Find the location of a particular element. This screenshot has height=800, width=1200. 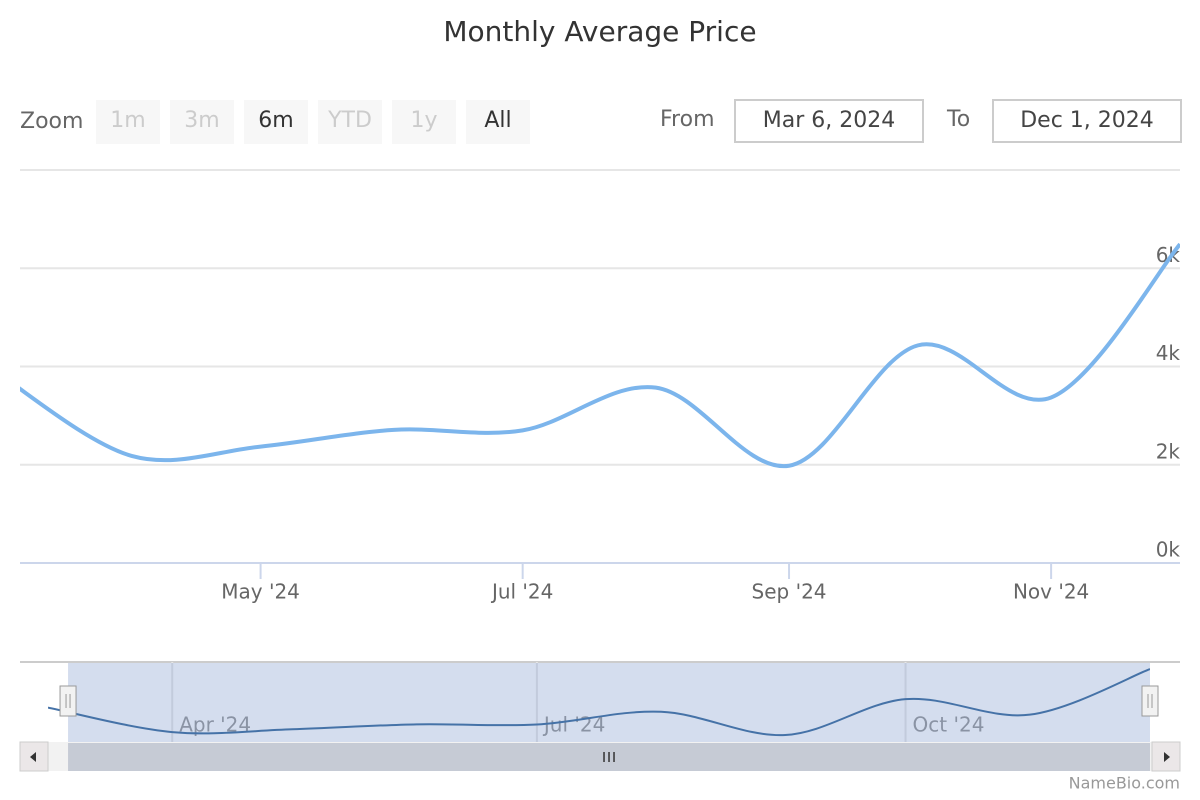

x-tick-label: May '24 is located at coordinates (260, 592).